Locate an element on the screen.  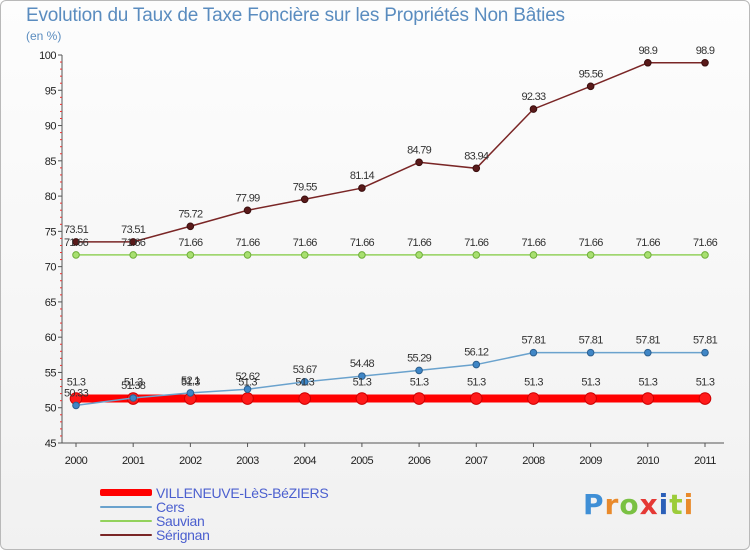
data-label: 51.38 is located at coordinates (133, 386).